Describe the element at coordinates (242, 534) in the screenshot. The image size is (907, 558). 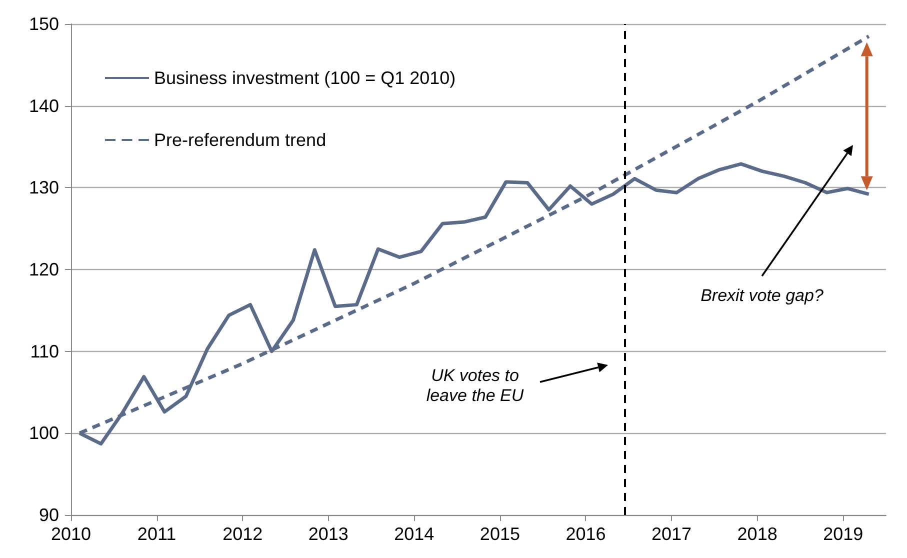
I see `x-tick-label: 2012` at that location.